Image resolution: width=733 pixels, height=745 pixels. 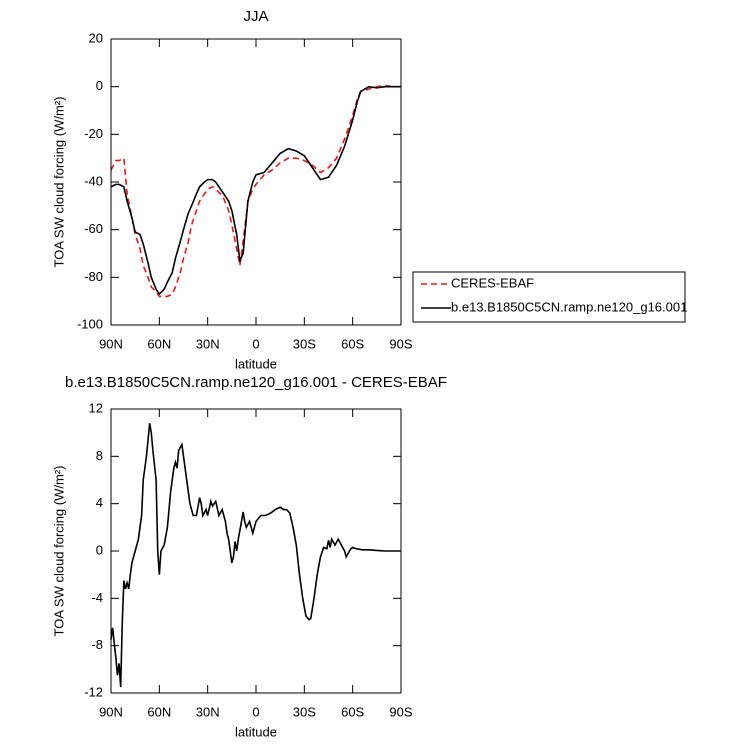 I want to click on y-tick-label: -40, so click(x=93, y=180).